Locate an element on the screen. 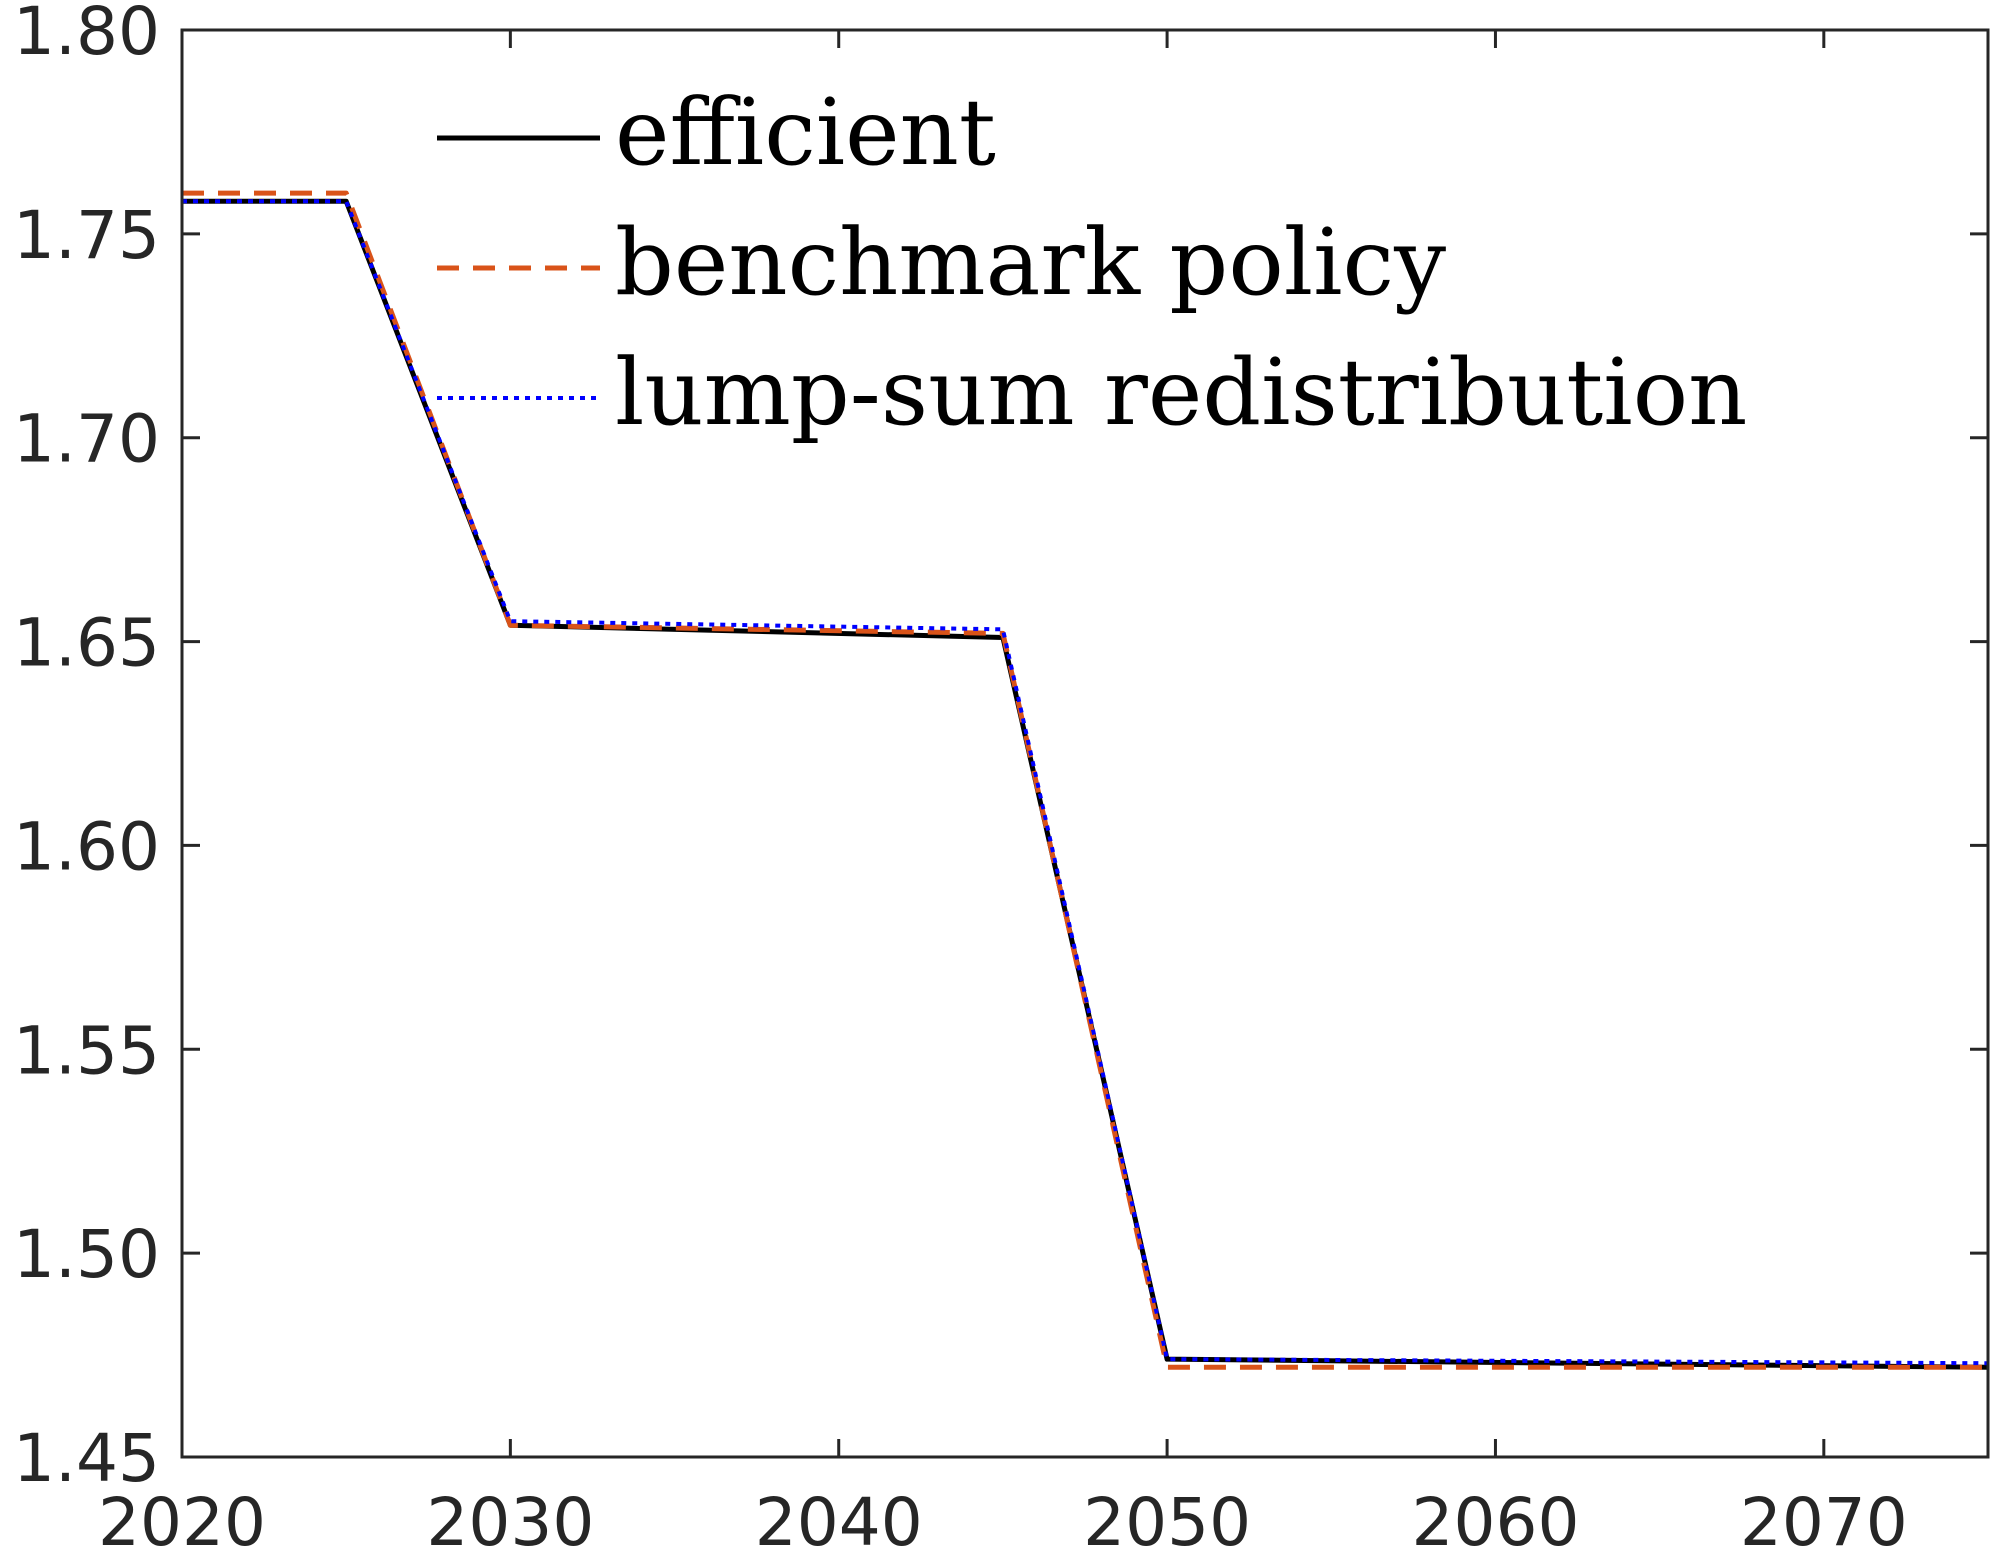 The image size is (1993, 1554). x-tick-label: 2040 is located at coordinates (839, 1519).